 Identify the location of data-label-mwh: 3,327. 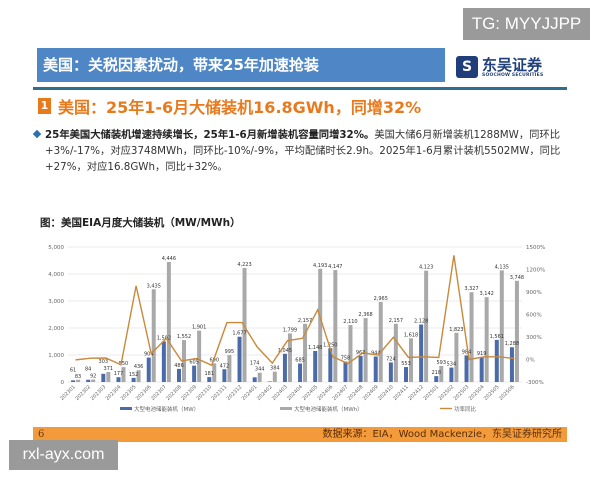
(471, 289).